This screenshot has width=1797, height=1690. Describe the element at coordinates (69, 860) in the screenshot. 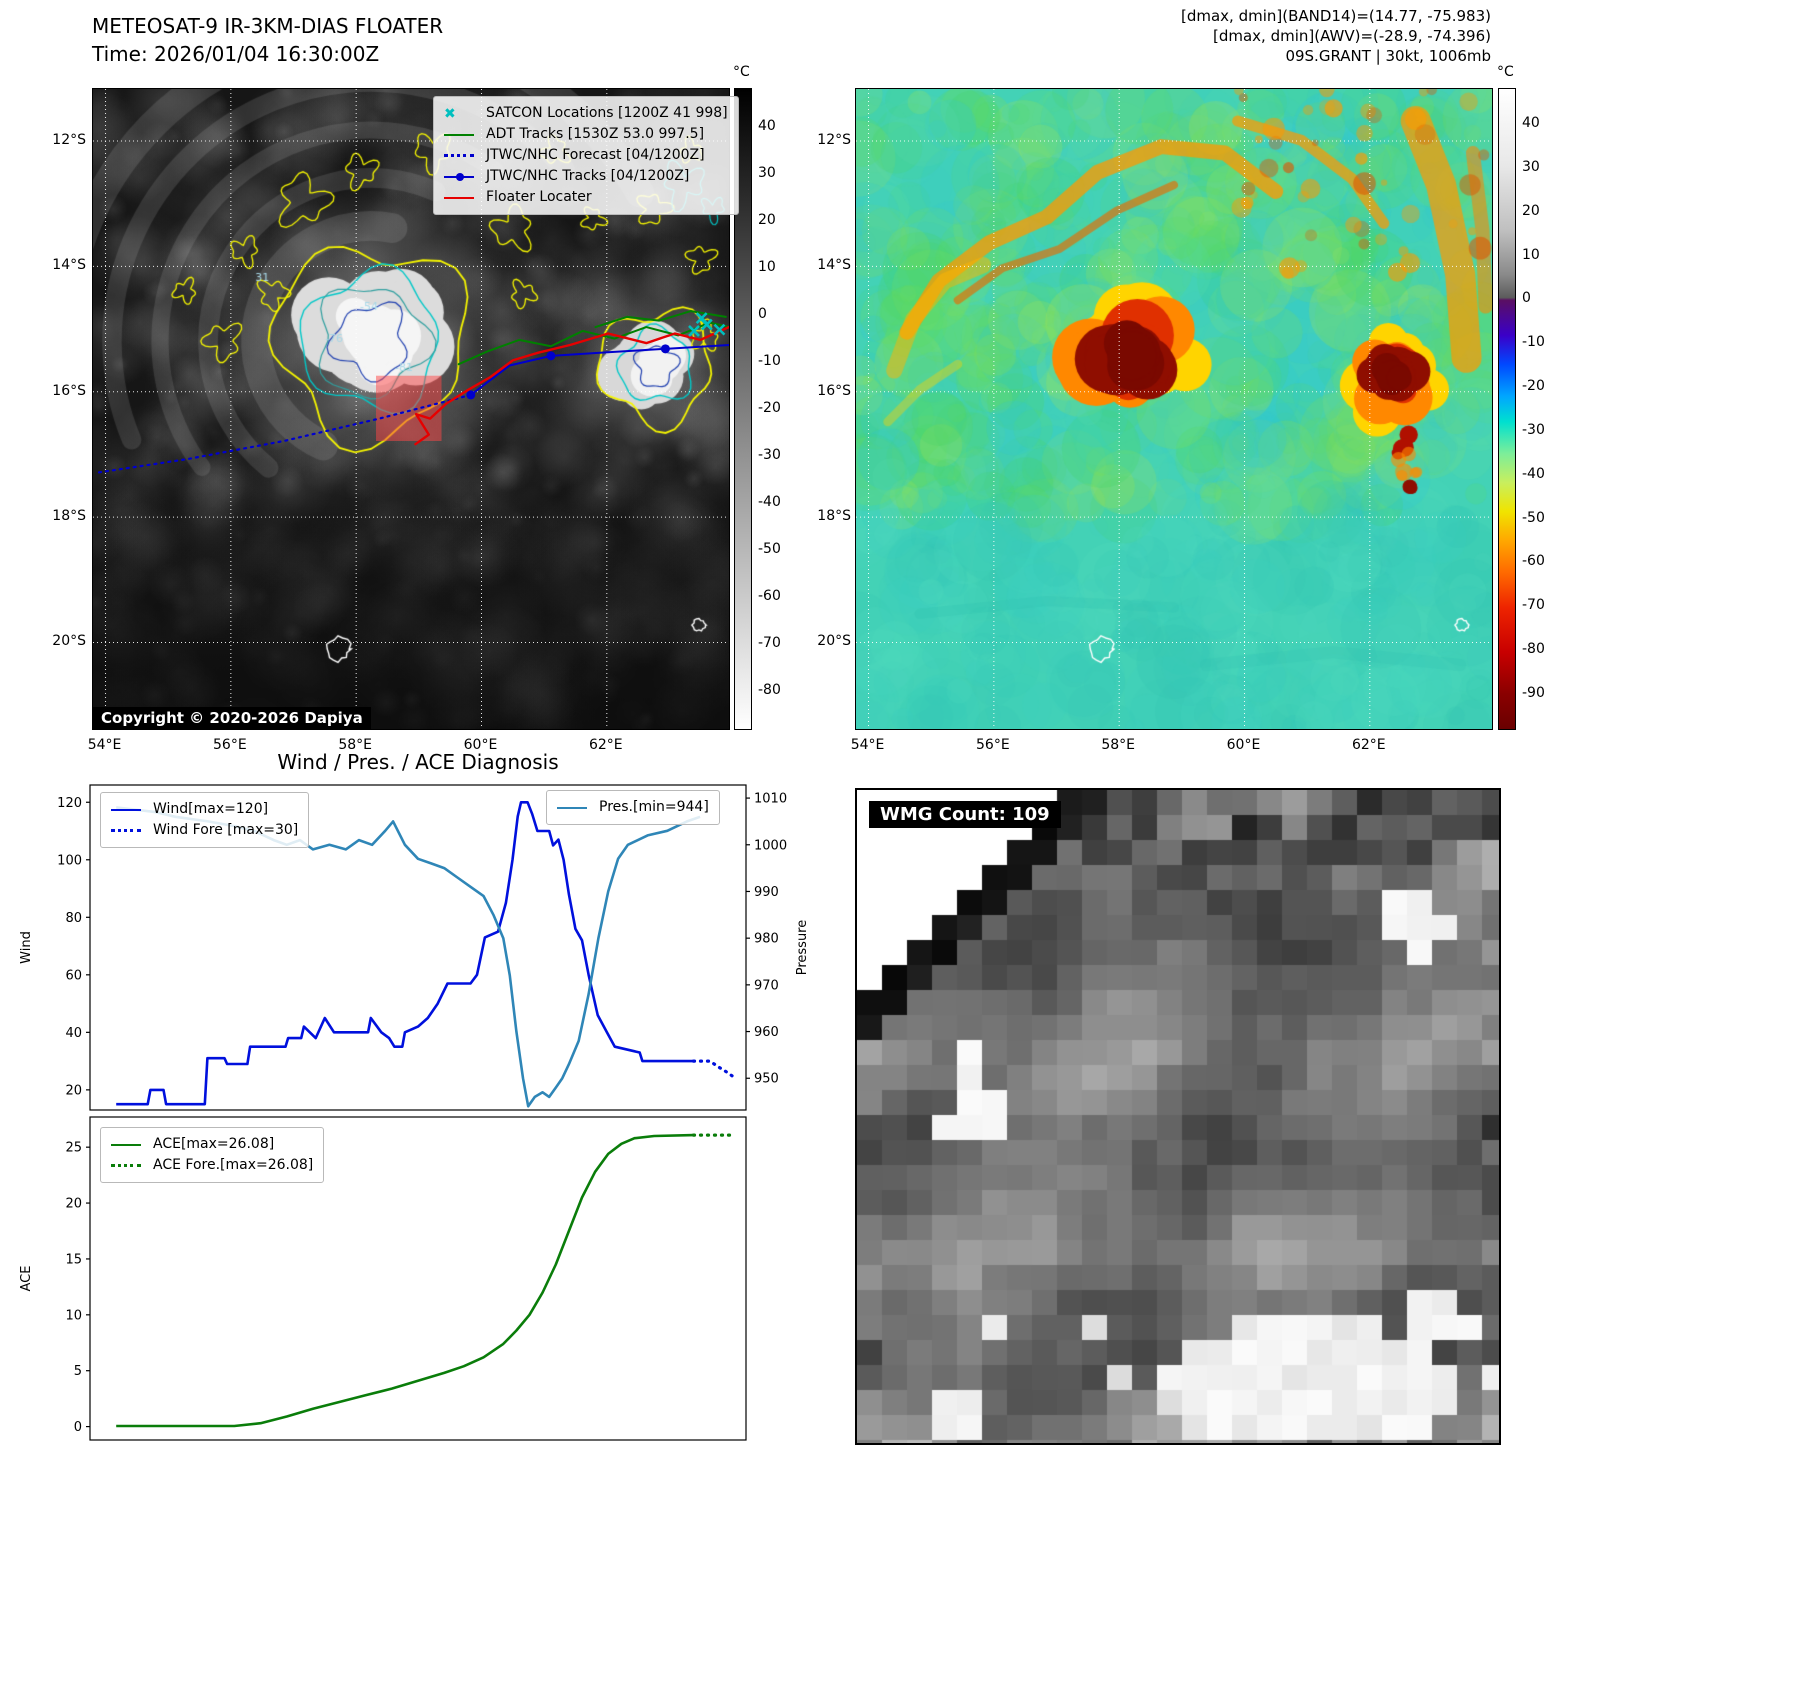

I see `y-tick-label: 100` at that location.